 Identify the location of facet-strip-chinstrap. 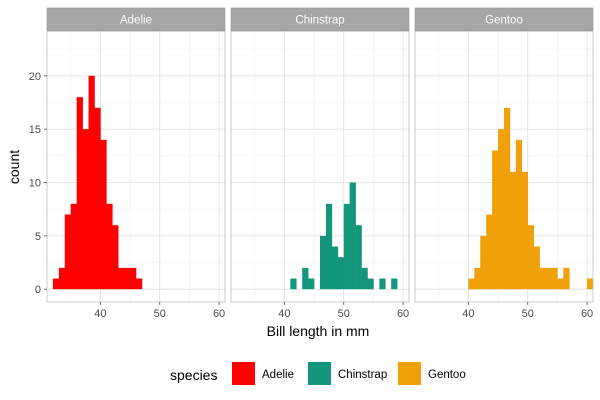
(320, 19).